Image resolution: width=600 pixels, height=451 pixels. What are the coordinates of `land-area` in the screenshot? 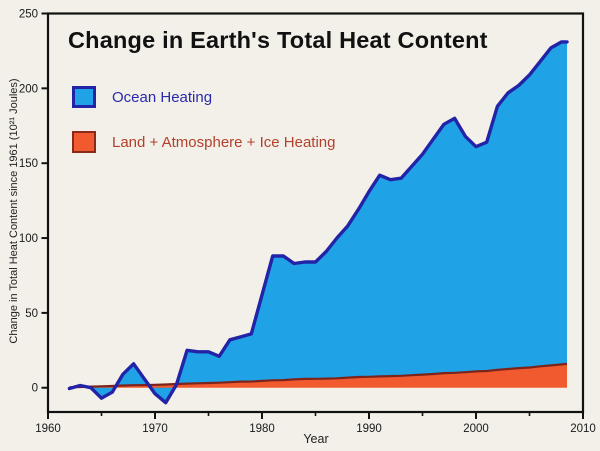 It's located at (318, 375).